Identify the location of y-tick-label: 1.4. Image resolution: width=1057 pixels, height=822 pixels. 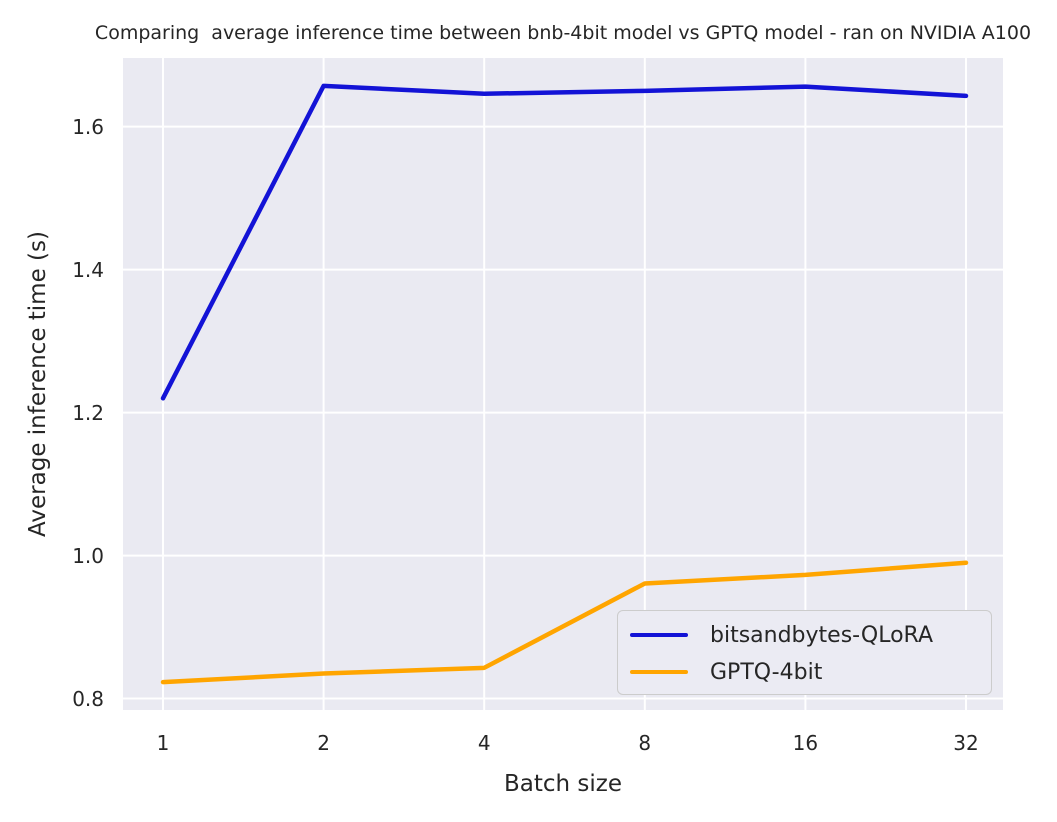
(88, 269).